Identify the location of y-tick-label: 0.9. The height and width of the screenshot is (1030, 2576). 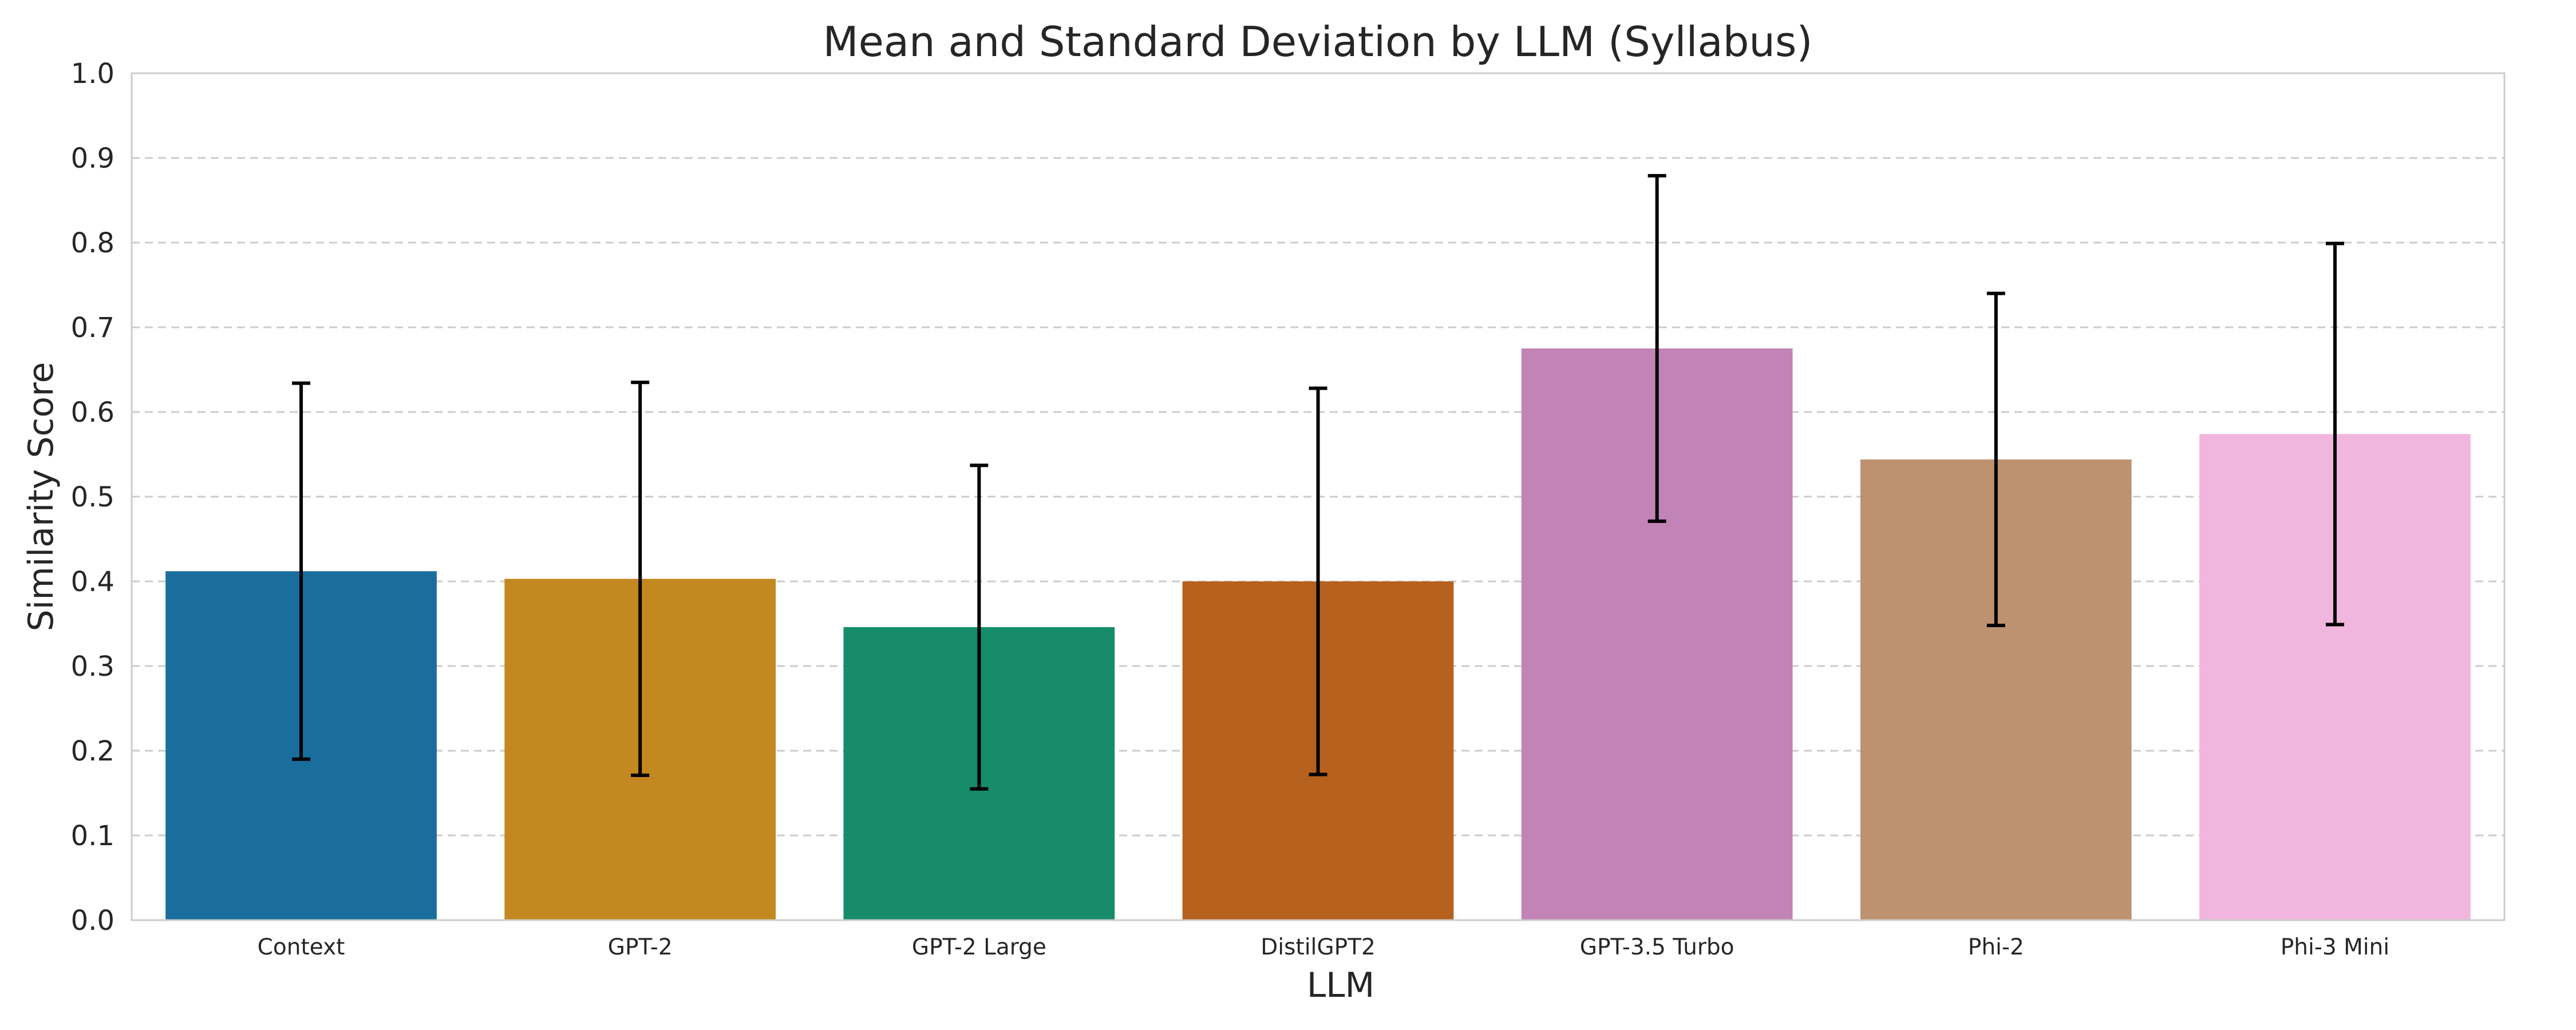
(92, 158).